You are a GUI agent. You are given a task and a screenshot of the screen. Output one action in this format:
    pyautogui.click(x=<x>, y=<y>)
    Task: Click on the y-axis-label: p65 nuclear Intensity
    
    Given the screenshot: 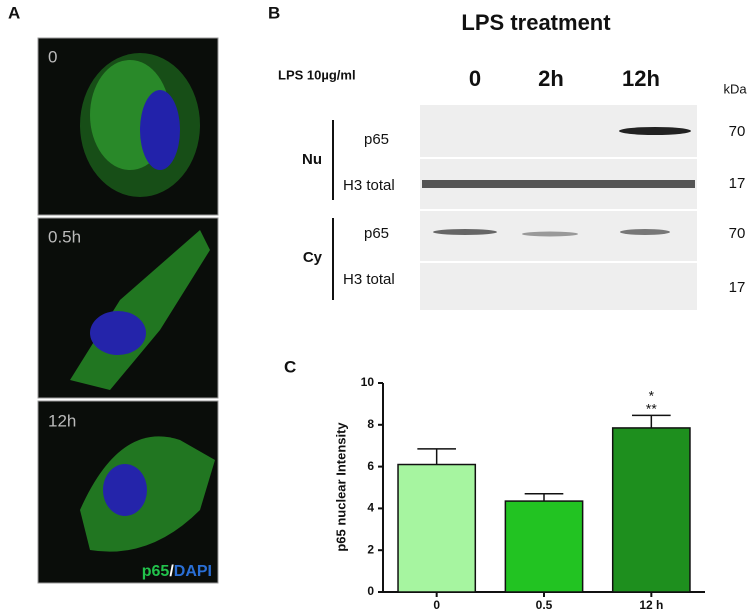 What is the action you would take?
    pyautogui.click(x=340, y=487)
    